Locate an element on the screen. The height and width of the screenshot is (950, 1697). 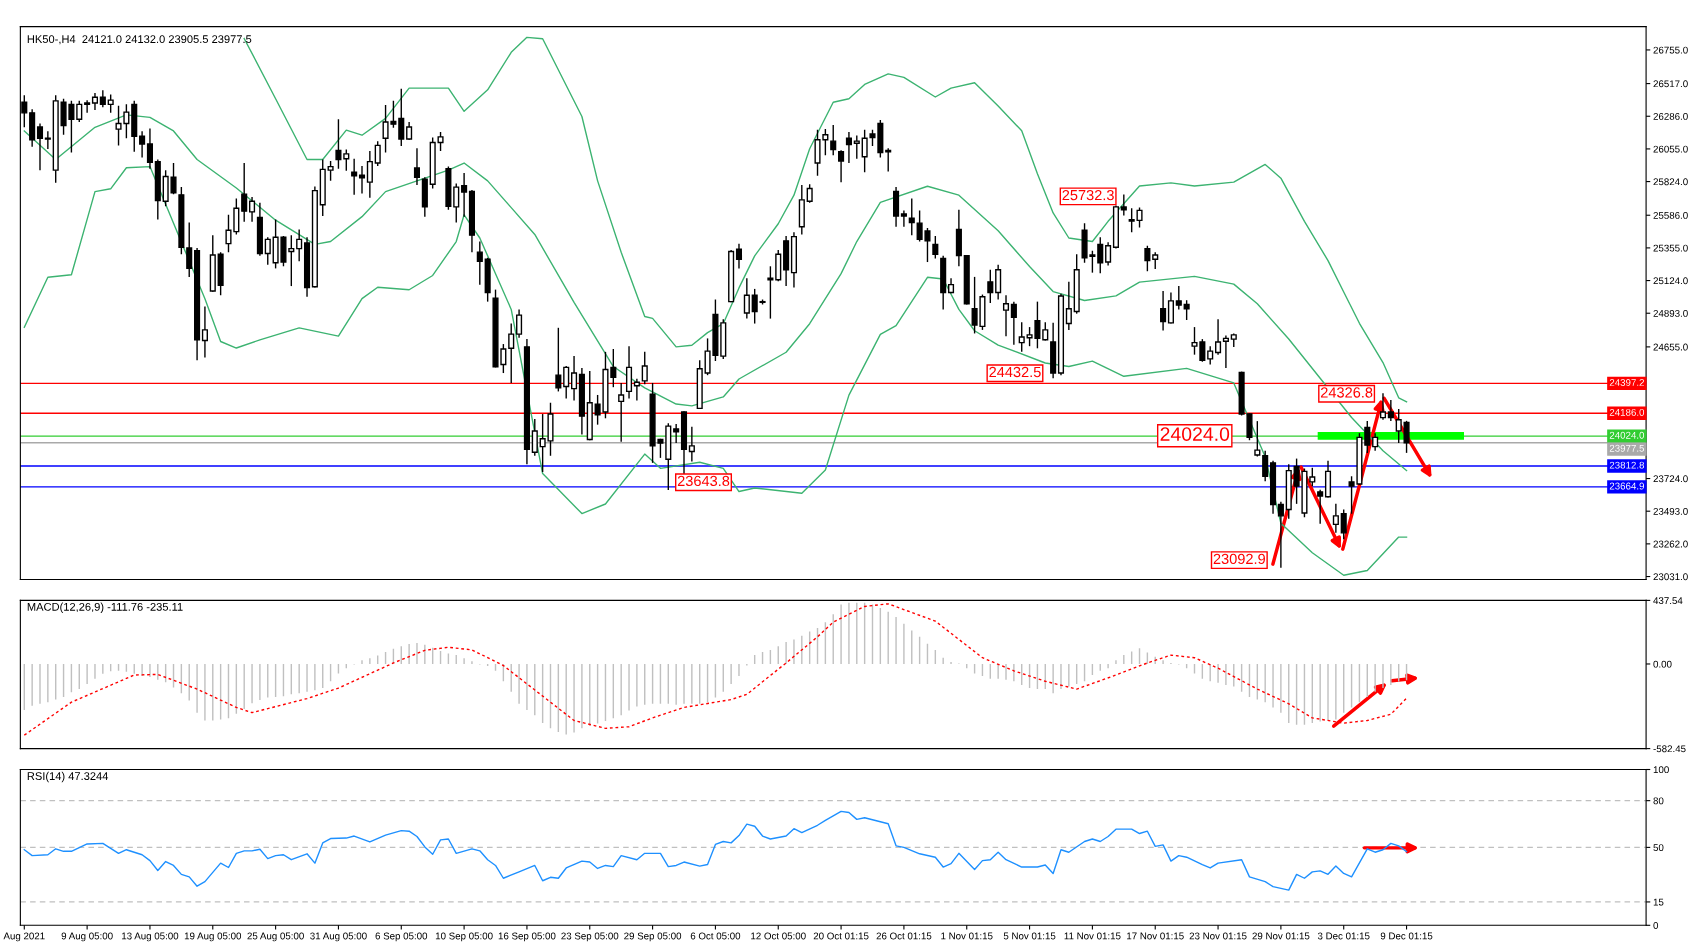
x-tick-label: 9 Dec 01:15 is located at coordinates (1406, 936).